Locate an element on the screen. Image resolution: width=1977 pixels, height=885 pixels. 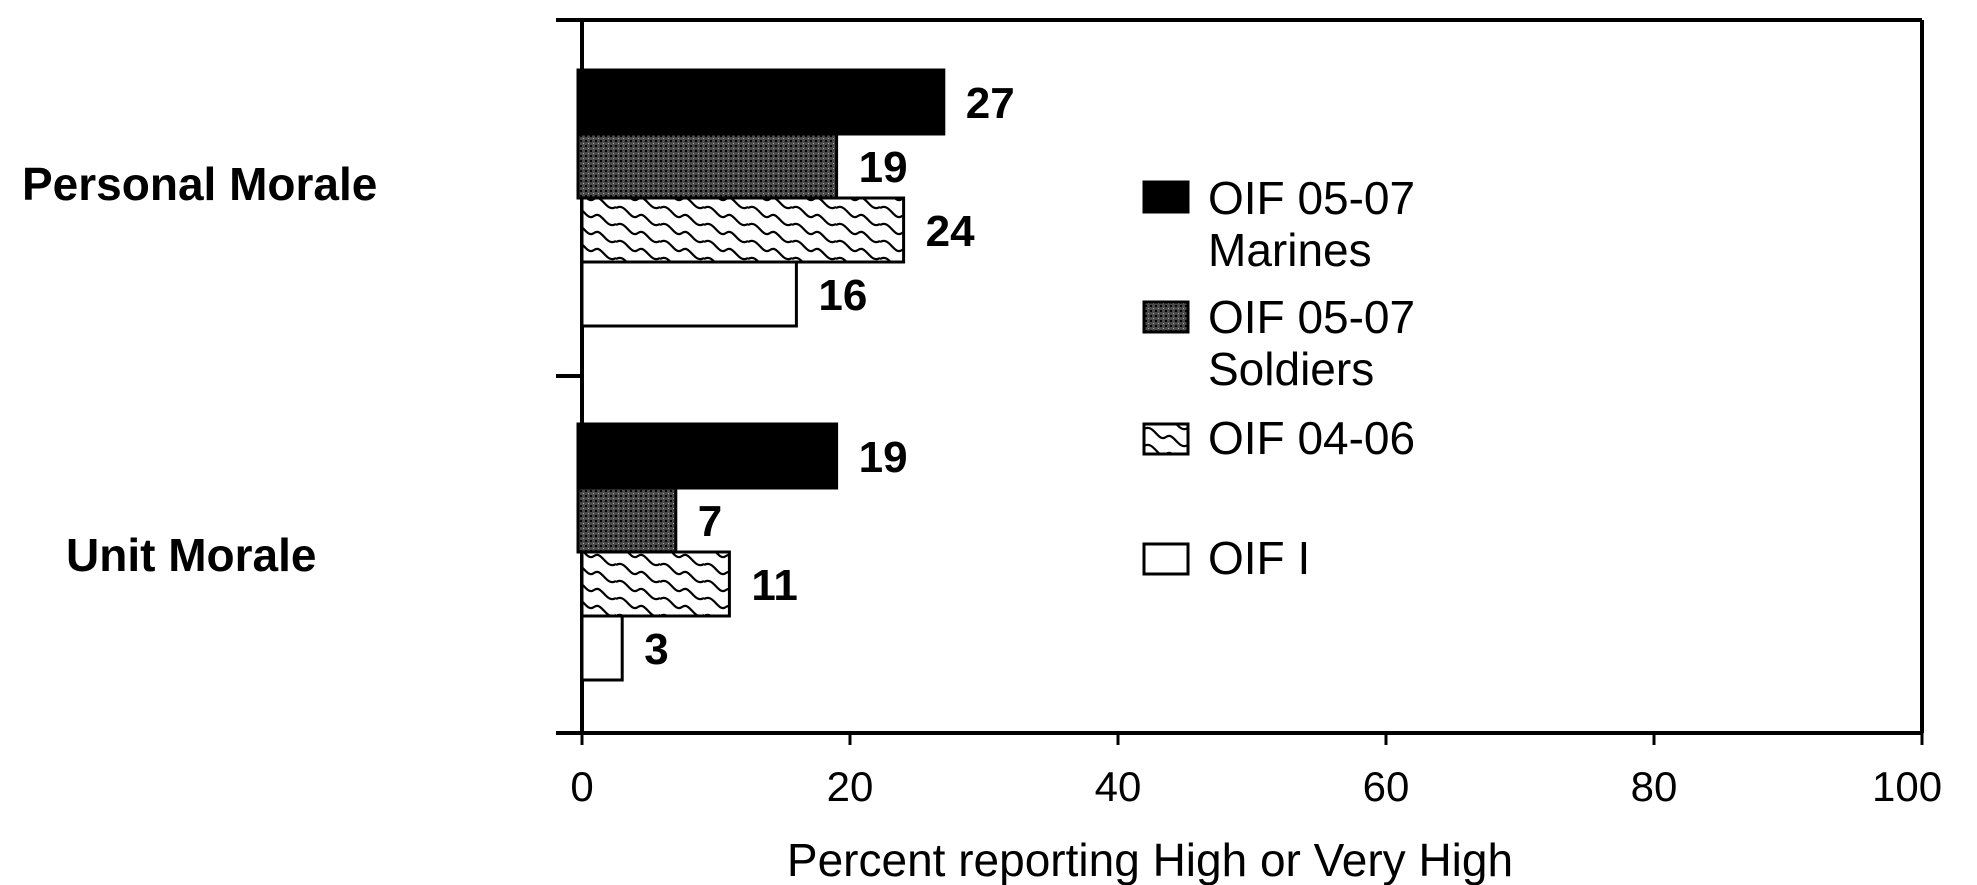
bar-personal-morale-oif-i is located at coordinates (689, 294).